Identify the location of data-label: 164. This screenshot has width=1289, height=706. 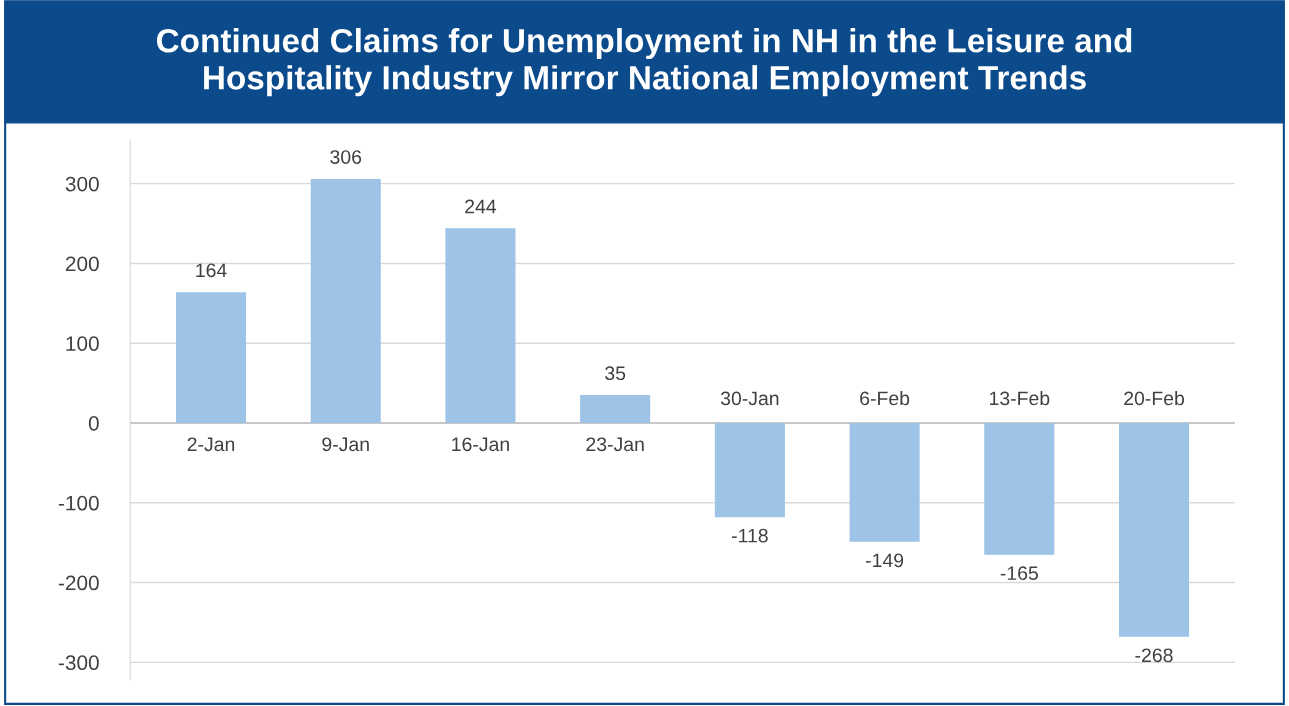
(211, 270).